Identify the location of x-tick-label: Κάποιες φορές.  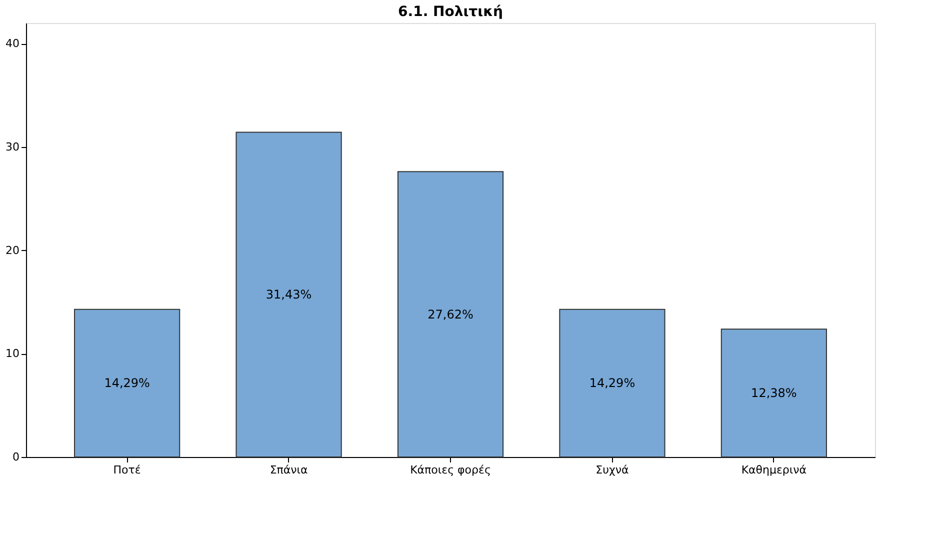
(450, 470).